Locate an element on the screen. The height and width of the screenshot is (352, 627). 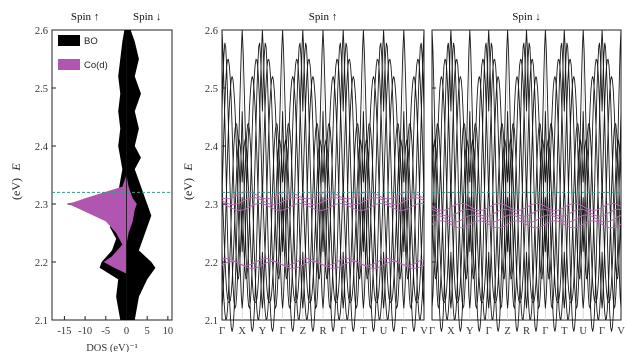
dos-x-tick-label: -15 is located at coordinates (64, 331).